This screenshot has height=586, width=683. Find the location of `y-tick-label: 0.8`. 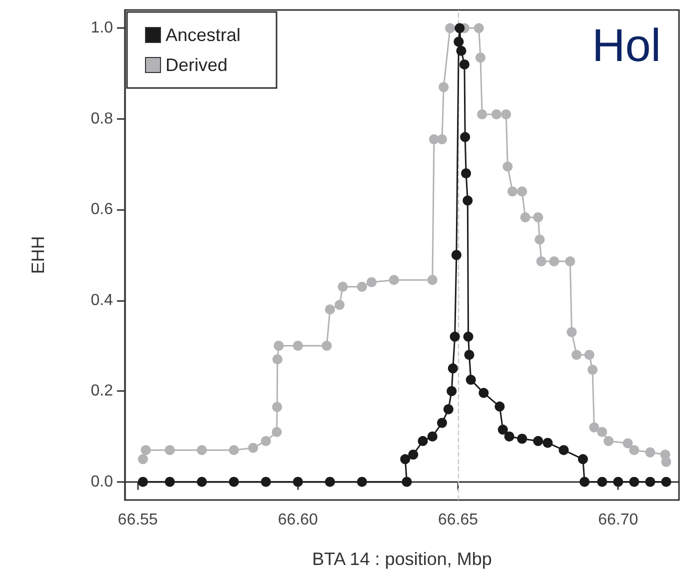

y-tick-label: 0.8 is located at coordinates (102, 119).